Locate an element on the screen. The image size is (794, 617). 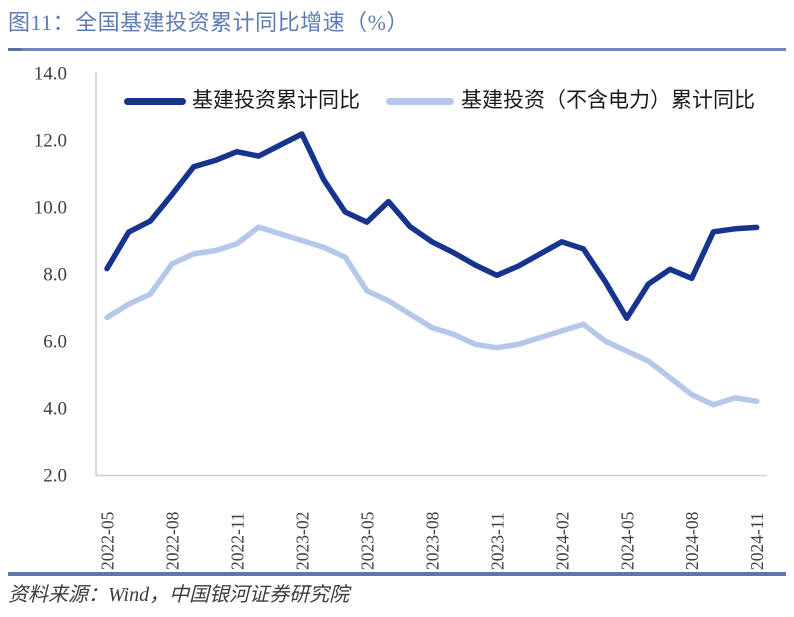
title-divider-cap is located at coordinates (15, 49).